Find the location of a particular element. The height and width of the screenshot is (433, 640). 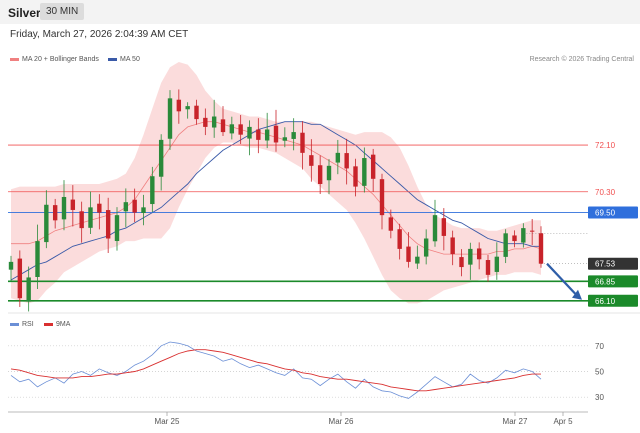

legend-item-ma50: MA 50 is located at coordinates (124, 59).